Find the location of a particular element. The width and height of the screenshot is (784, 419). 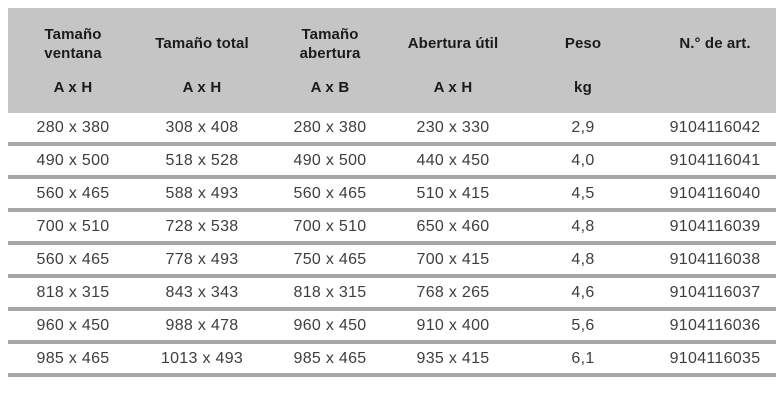

table-cell-peso: 6,1 is located at coordinates (583, 358).